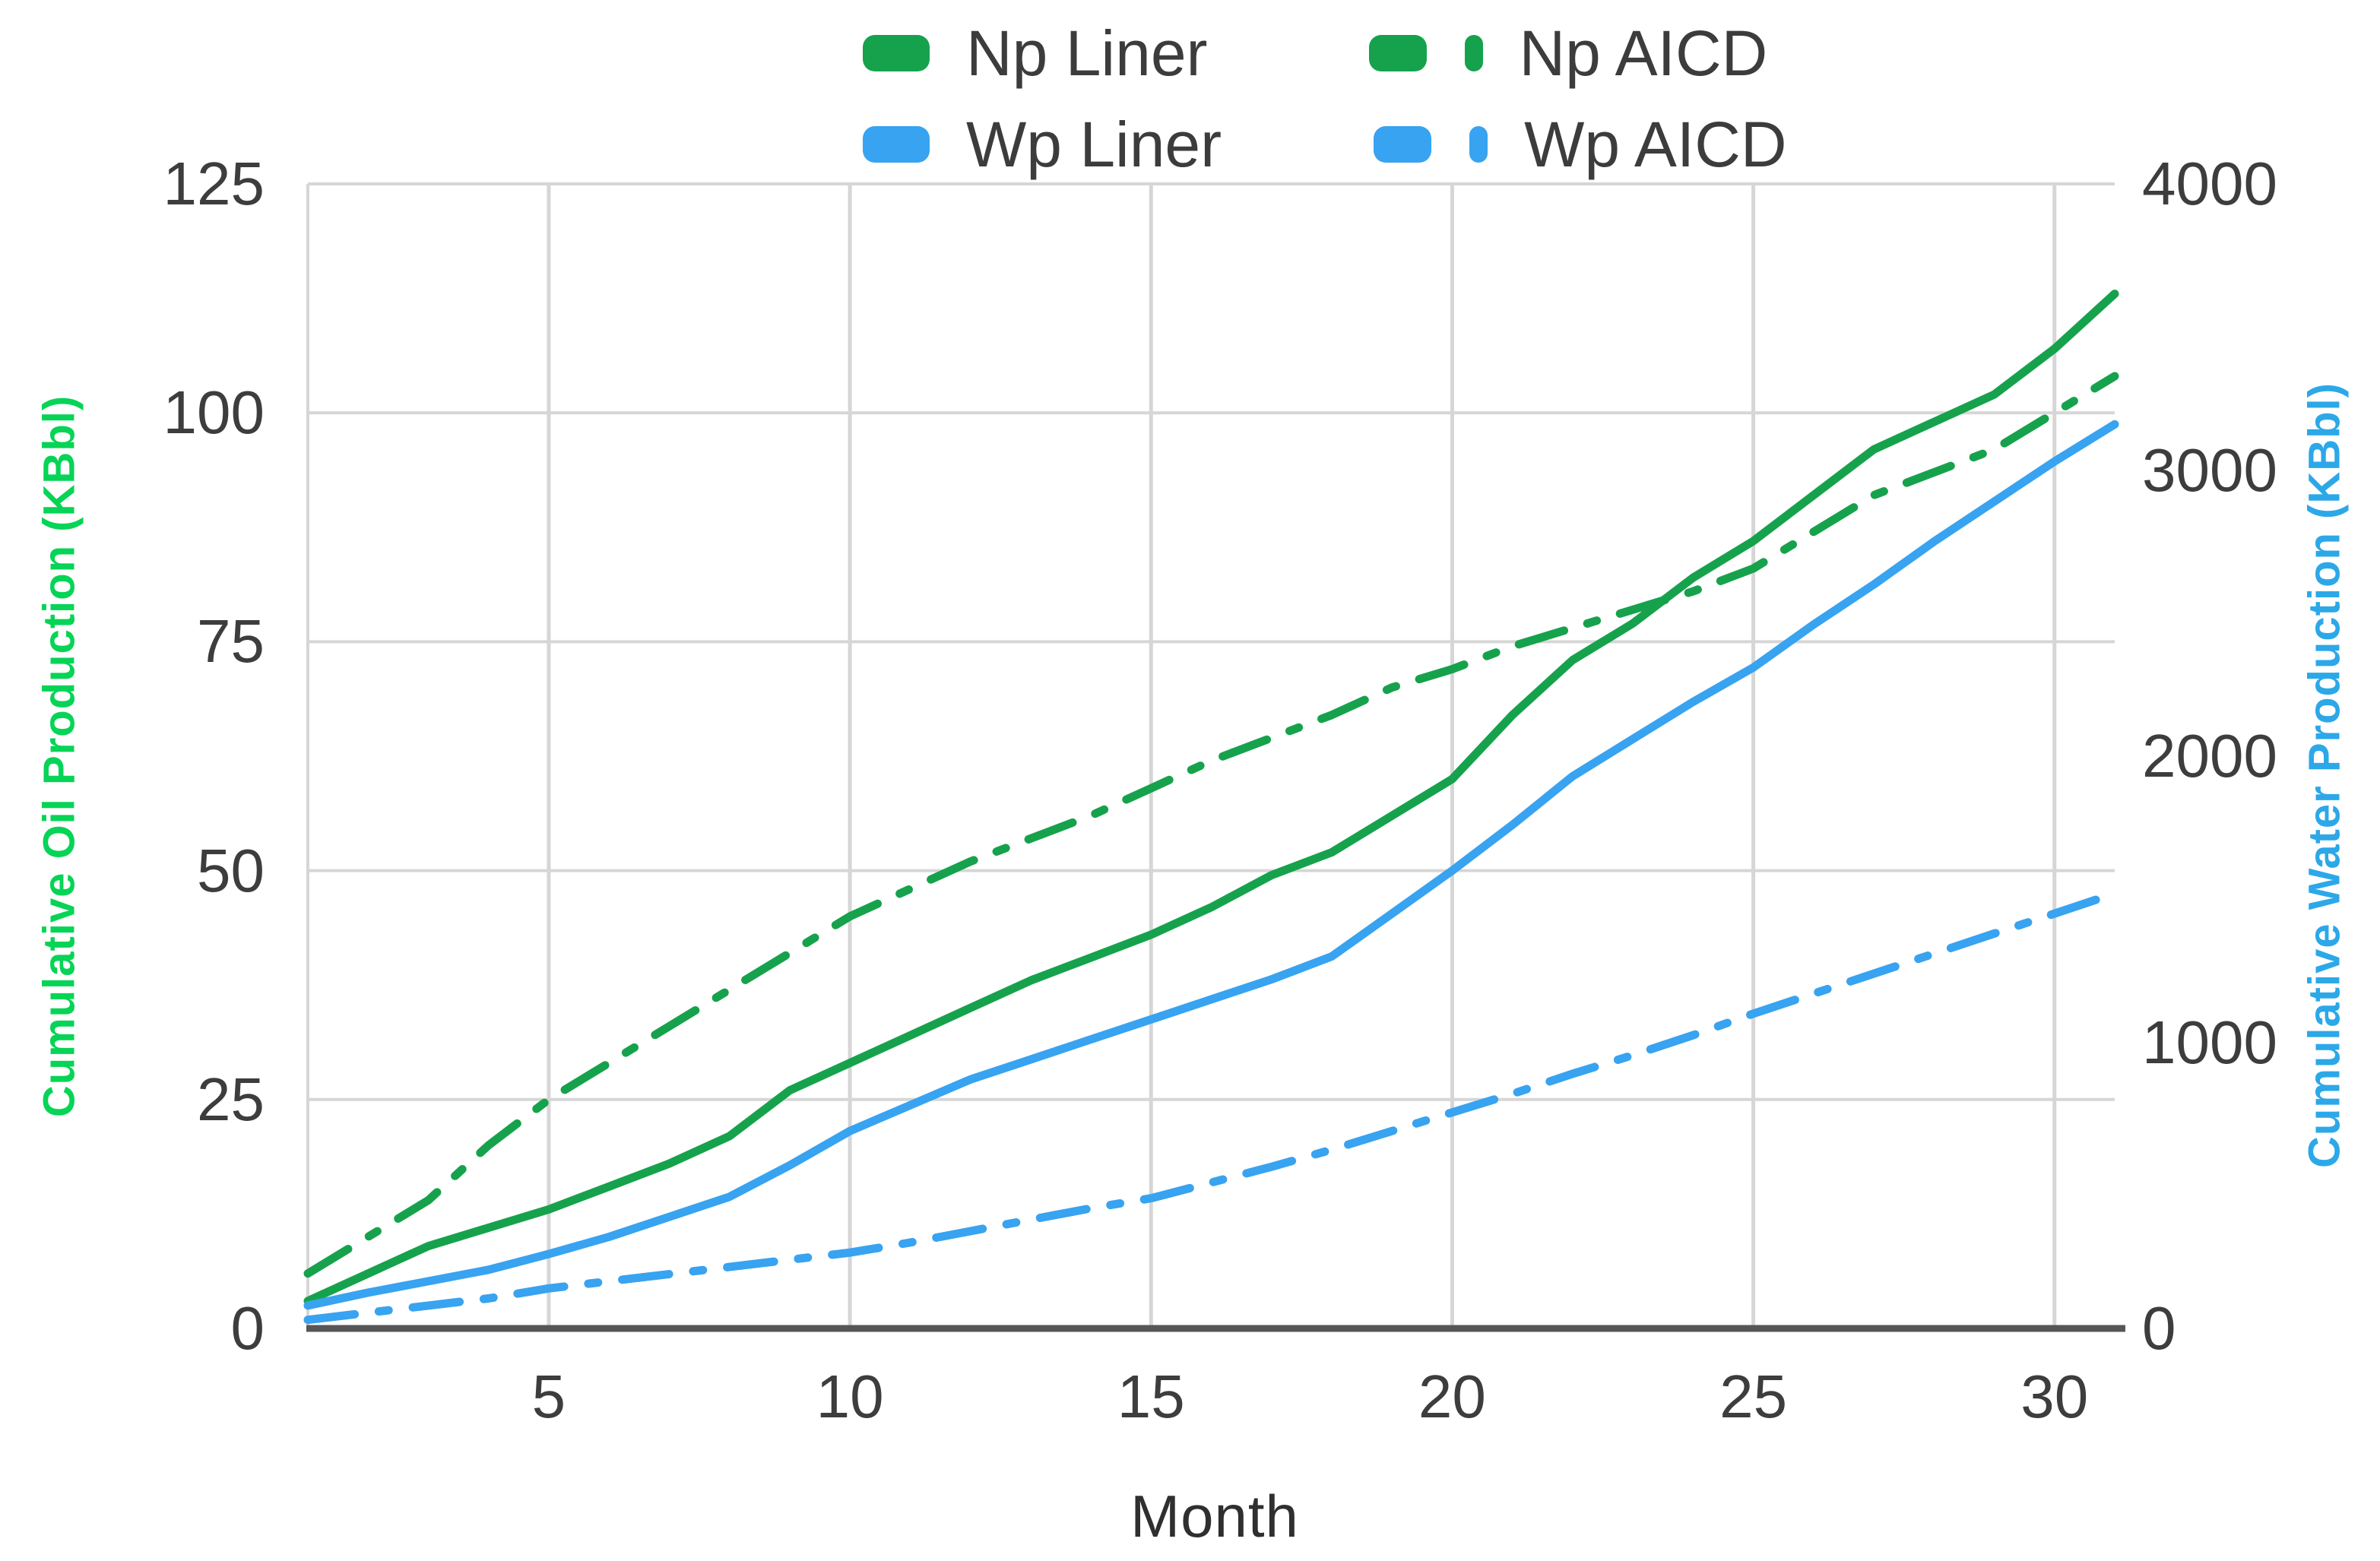 The width and height of the screenshot is (2380, 1561). What do you see at coordinates (2209, 469) in the screenshot?
I see `right-y-tick-label: 3000` at bounding box center [2209, 469].